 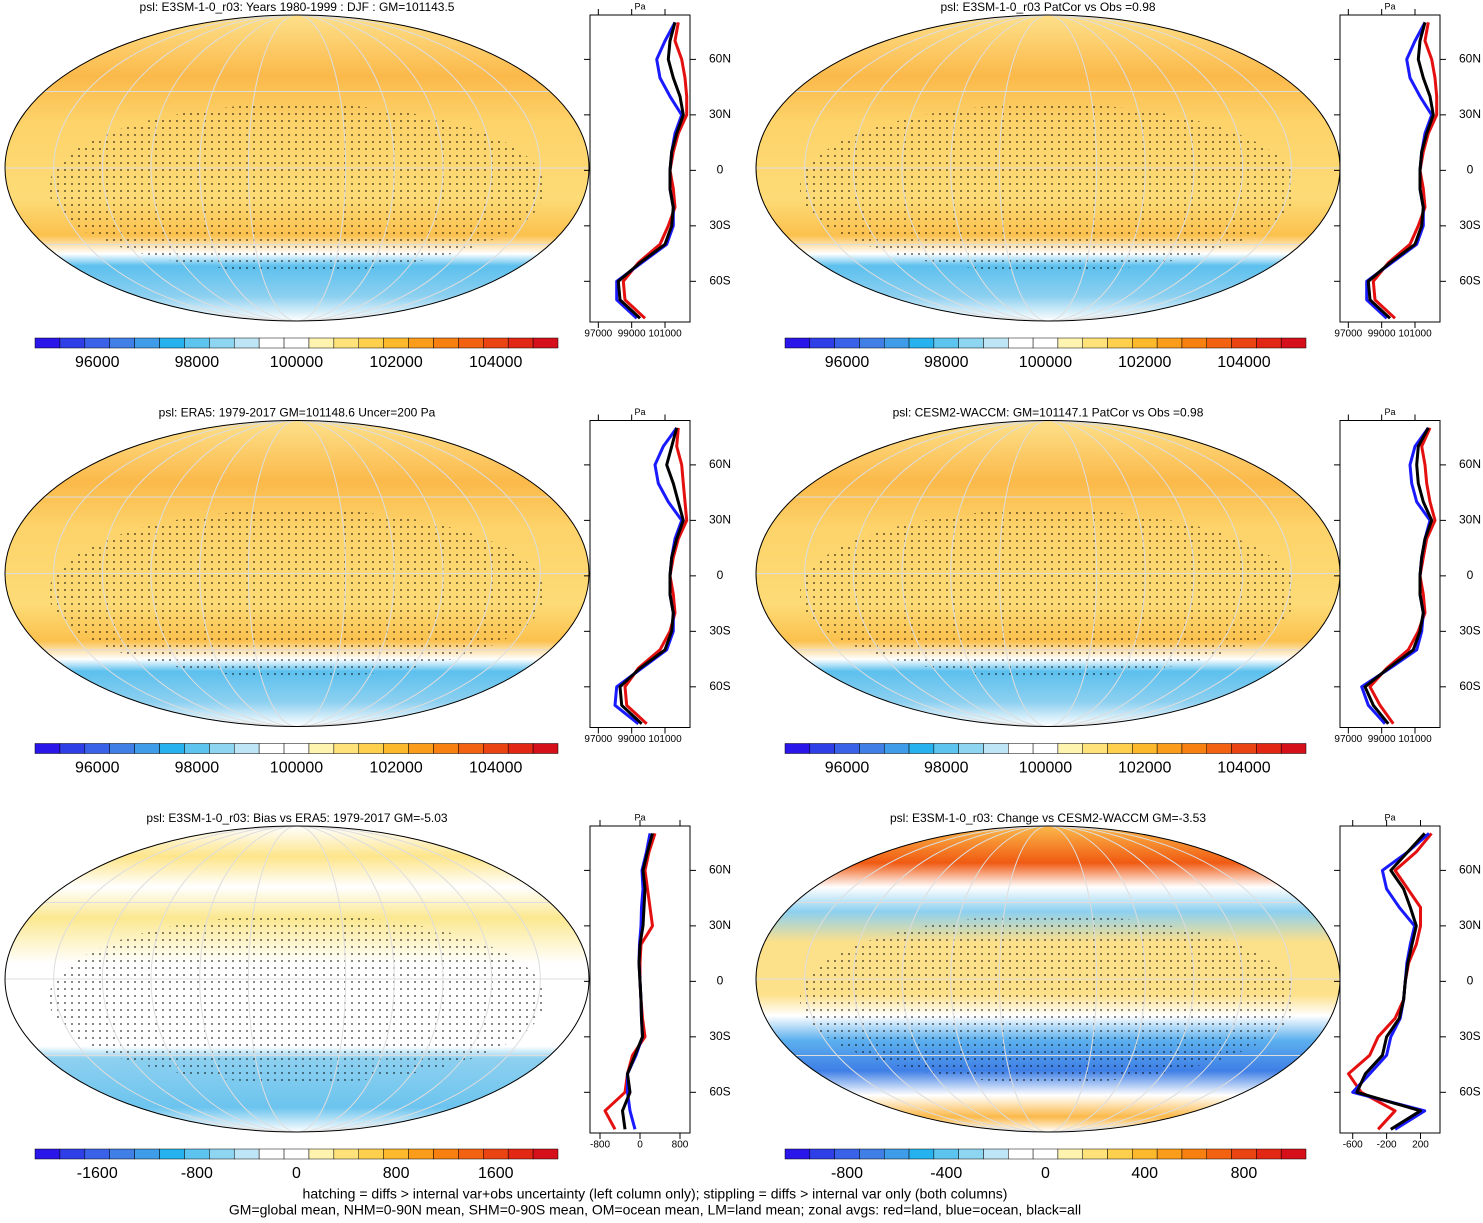 What do you see at coordinates (1144, 1173) in the screenshot?
I see `colorbar-tick-label: 400` at bounding box center [1144, 1173].